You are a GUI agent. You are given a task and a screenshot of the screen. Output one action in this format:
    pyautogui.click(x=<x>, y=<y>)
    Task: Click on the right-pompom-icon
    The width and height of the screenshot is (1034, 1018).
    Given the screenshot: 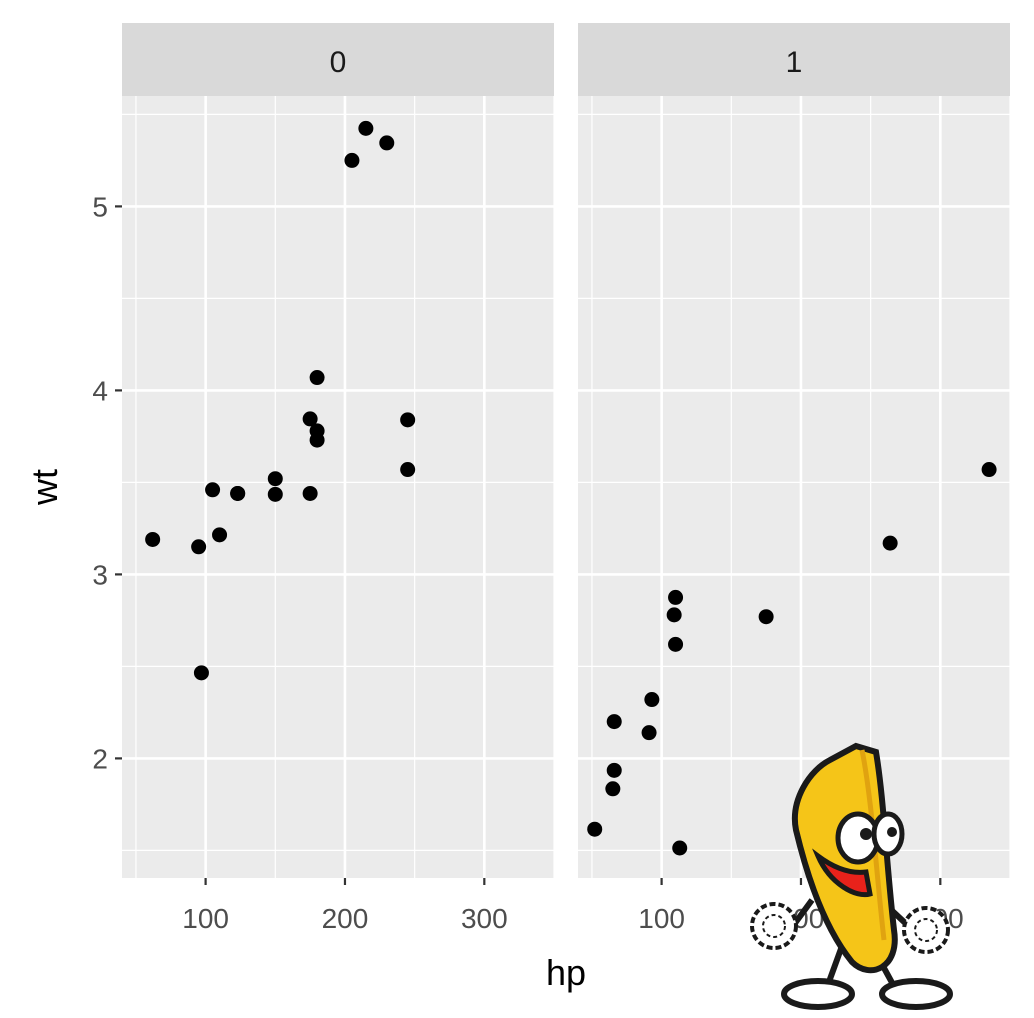 What is the action you would take?
    pyautogui.click(x=926, y=930)
    